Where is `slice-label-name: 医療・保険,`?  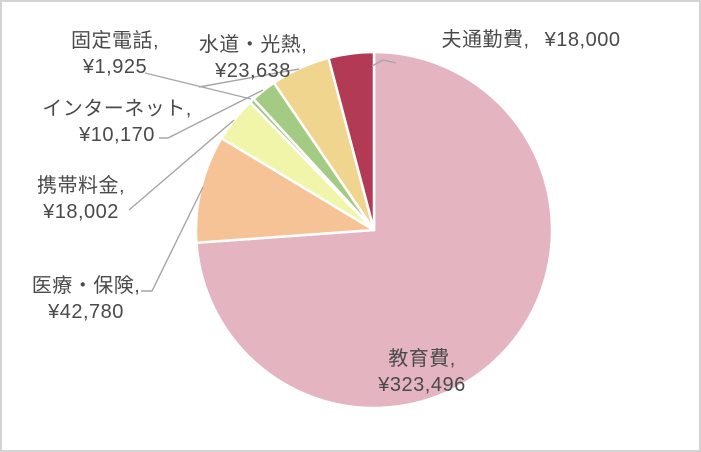
slice-label-name: 医療・保険, is located at coordinates (86, 286).